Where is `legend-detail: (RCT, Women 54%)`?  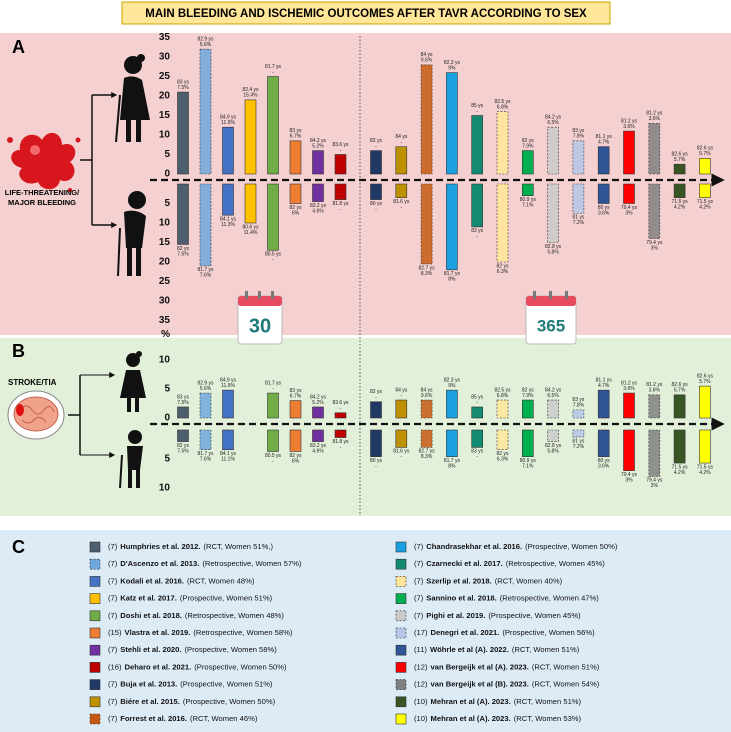
legend-detail: (RCT, Women 54%) is located at coordinates (566, 684).